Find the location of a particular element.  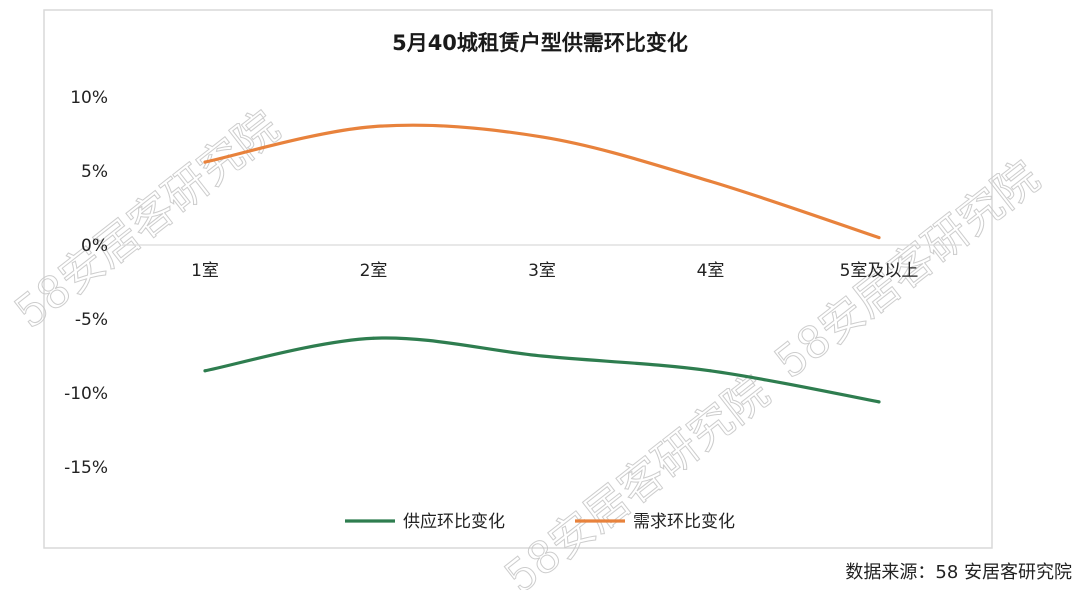

source-note: 数据来源：58 安居客研究院 is located at coordinates (958, 572).